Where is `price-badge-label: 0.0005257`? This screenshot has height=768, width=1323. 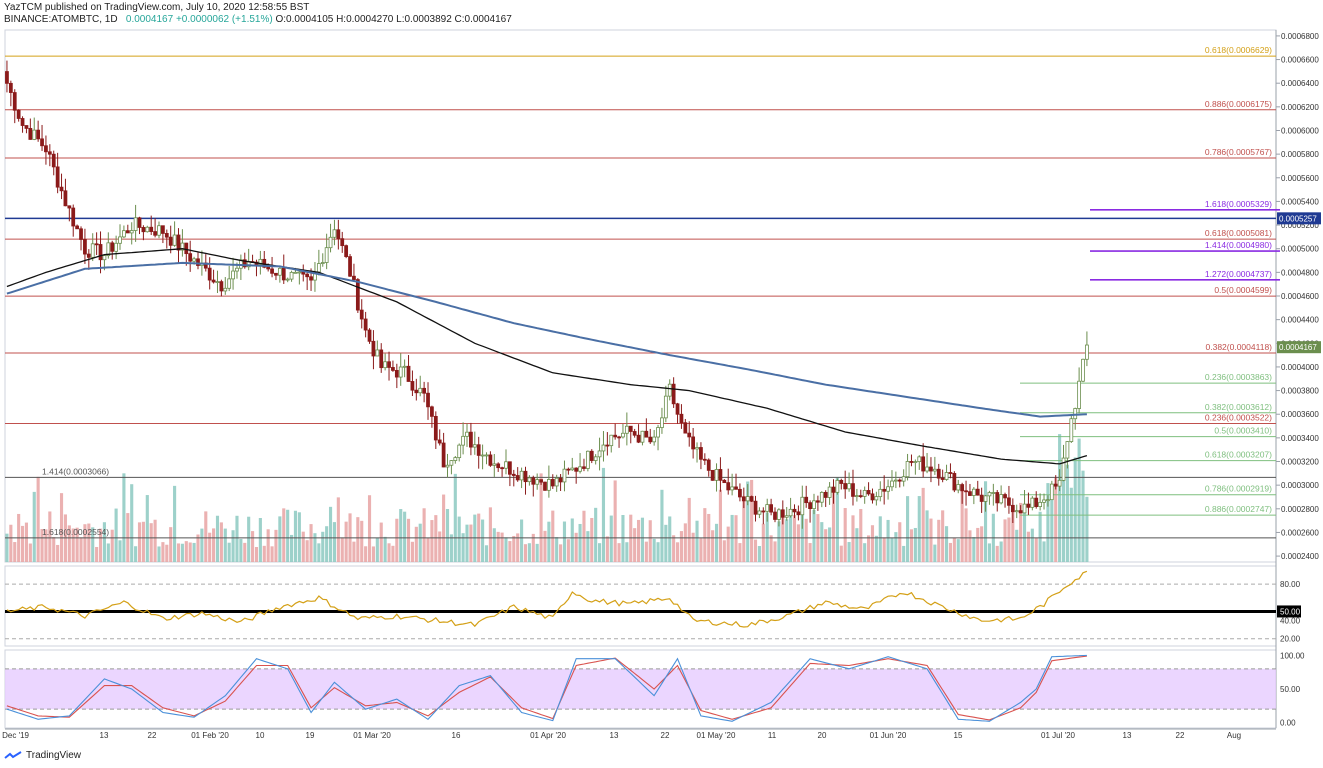
price-badge-label: 0.0005257 is located at coordinates (1298, 218).